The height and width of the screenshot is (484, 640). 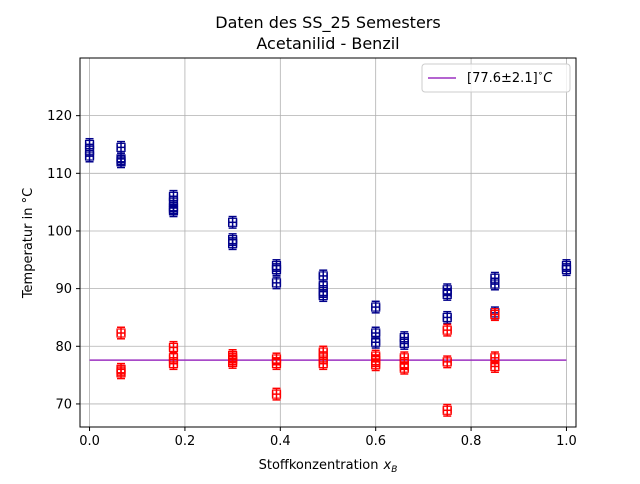 I want to click on x-axis-label-sub: B, so click(x=394, y=470).